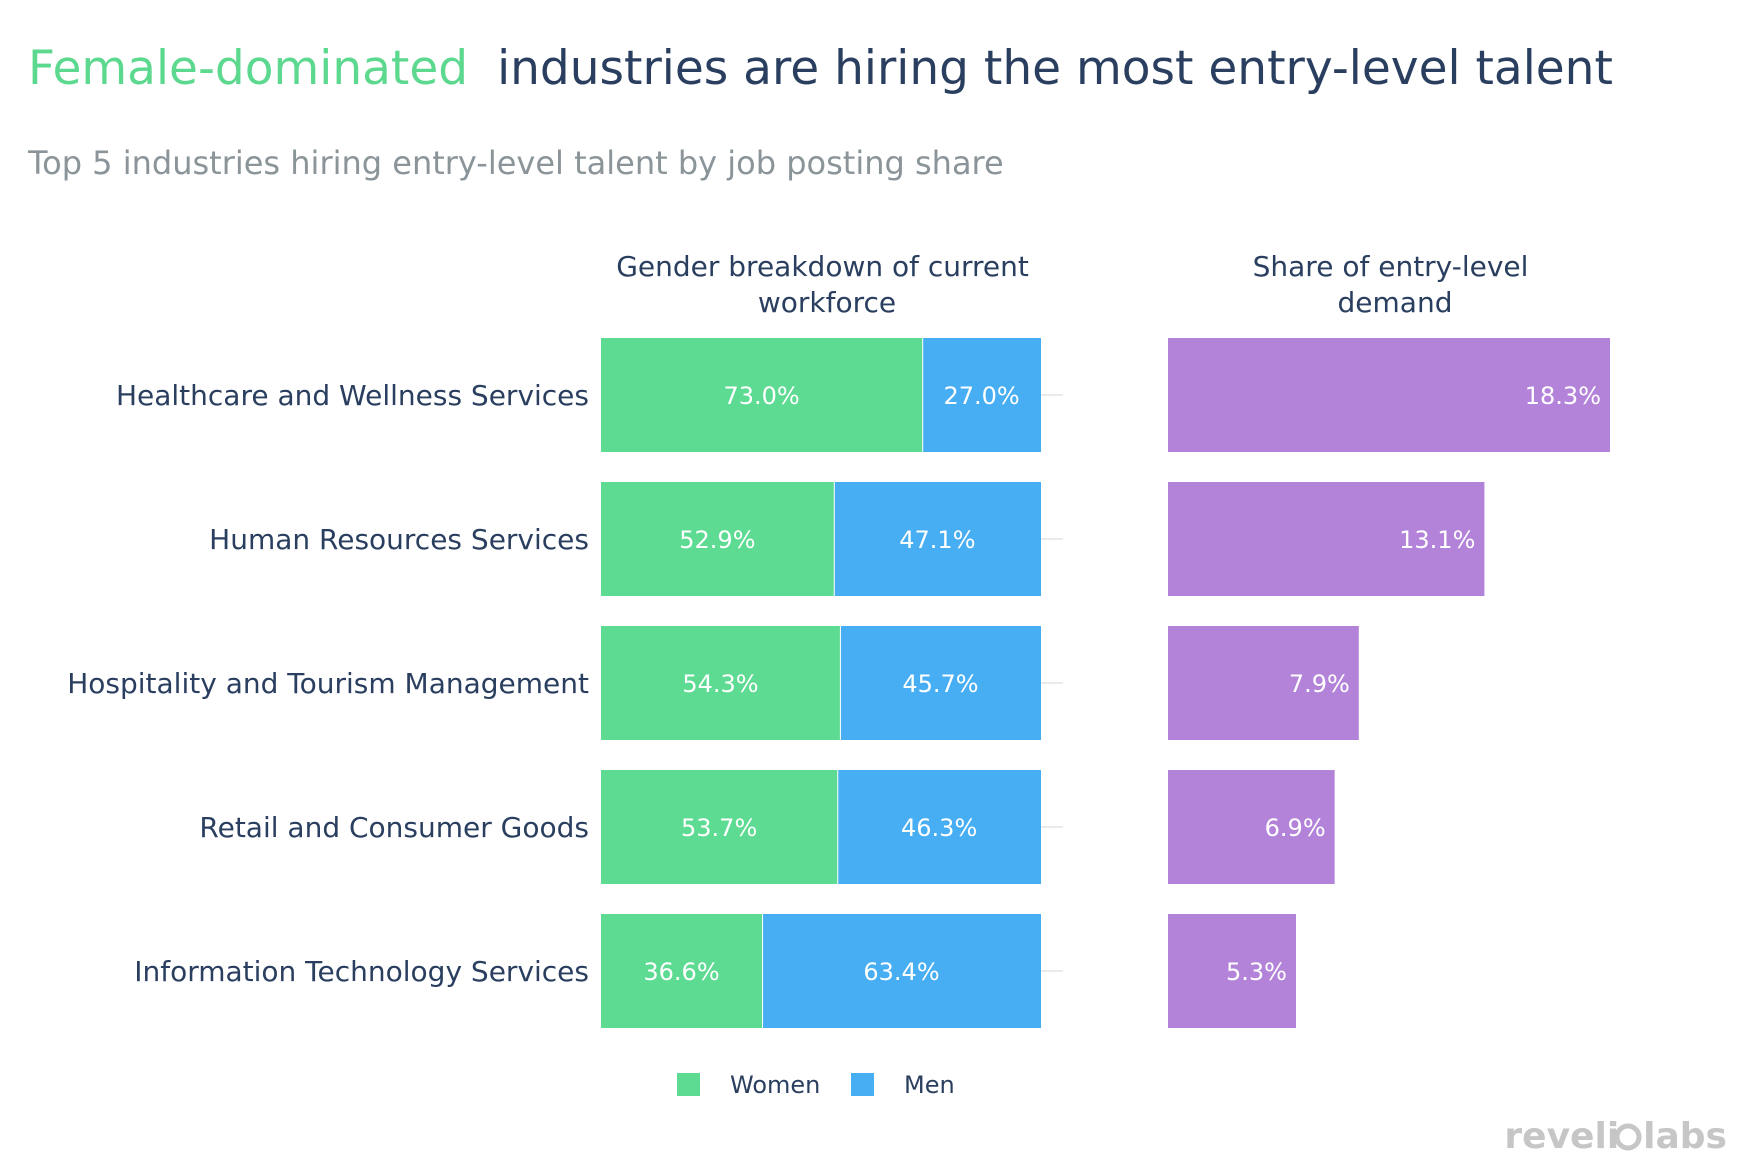 Image resolution: width=1762 pixels, height=1162 pixels. I want to click on chart-title-highlight: Female-dominated, so click(248, 68).